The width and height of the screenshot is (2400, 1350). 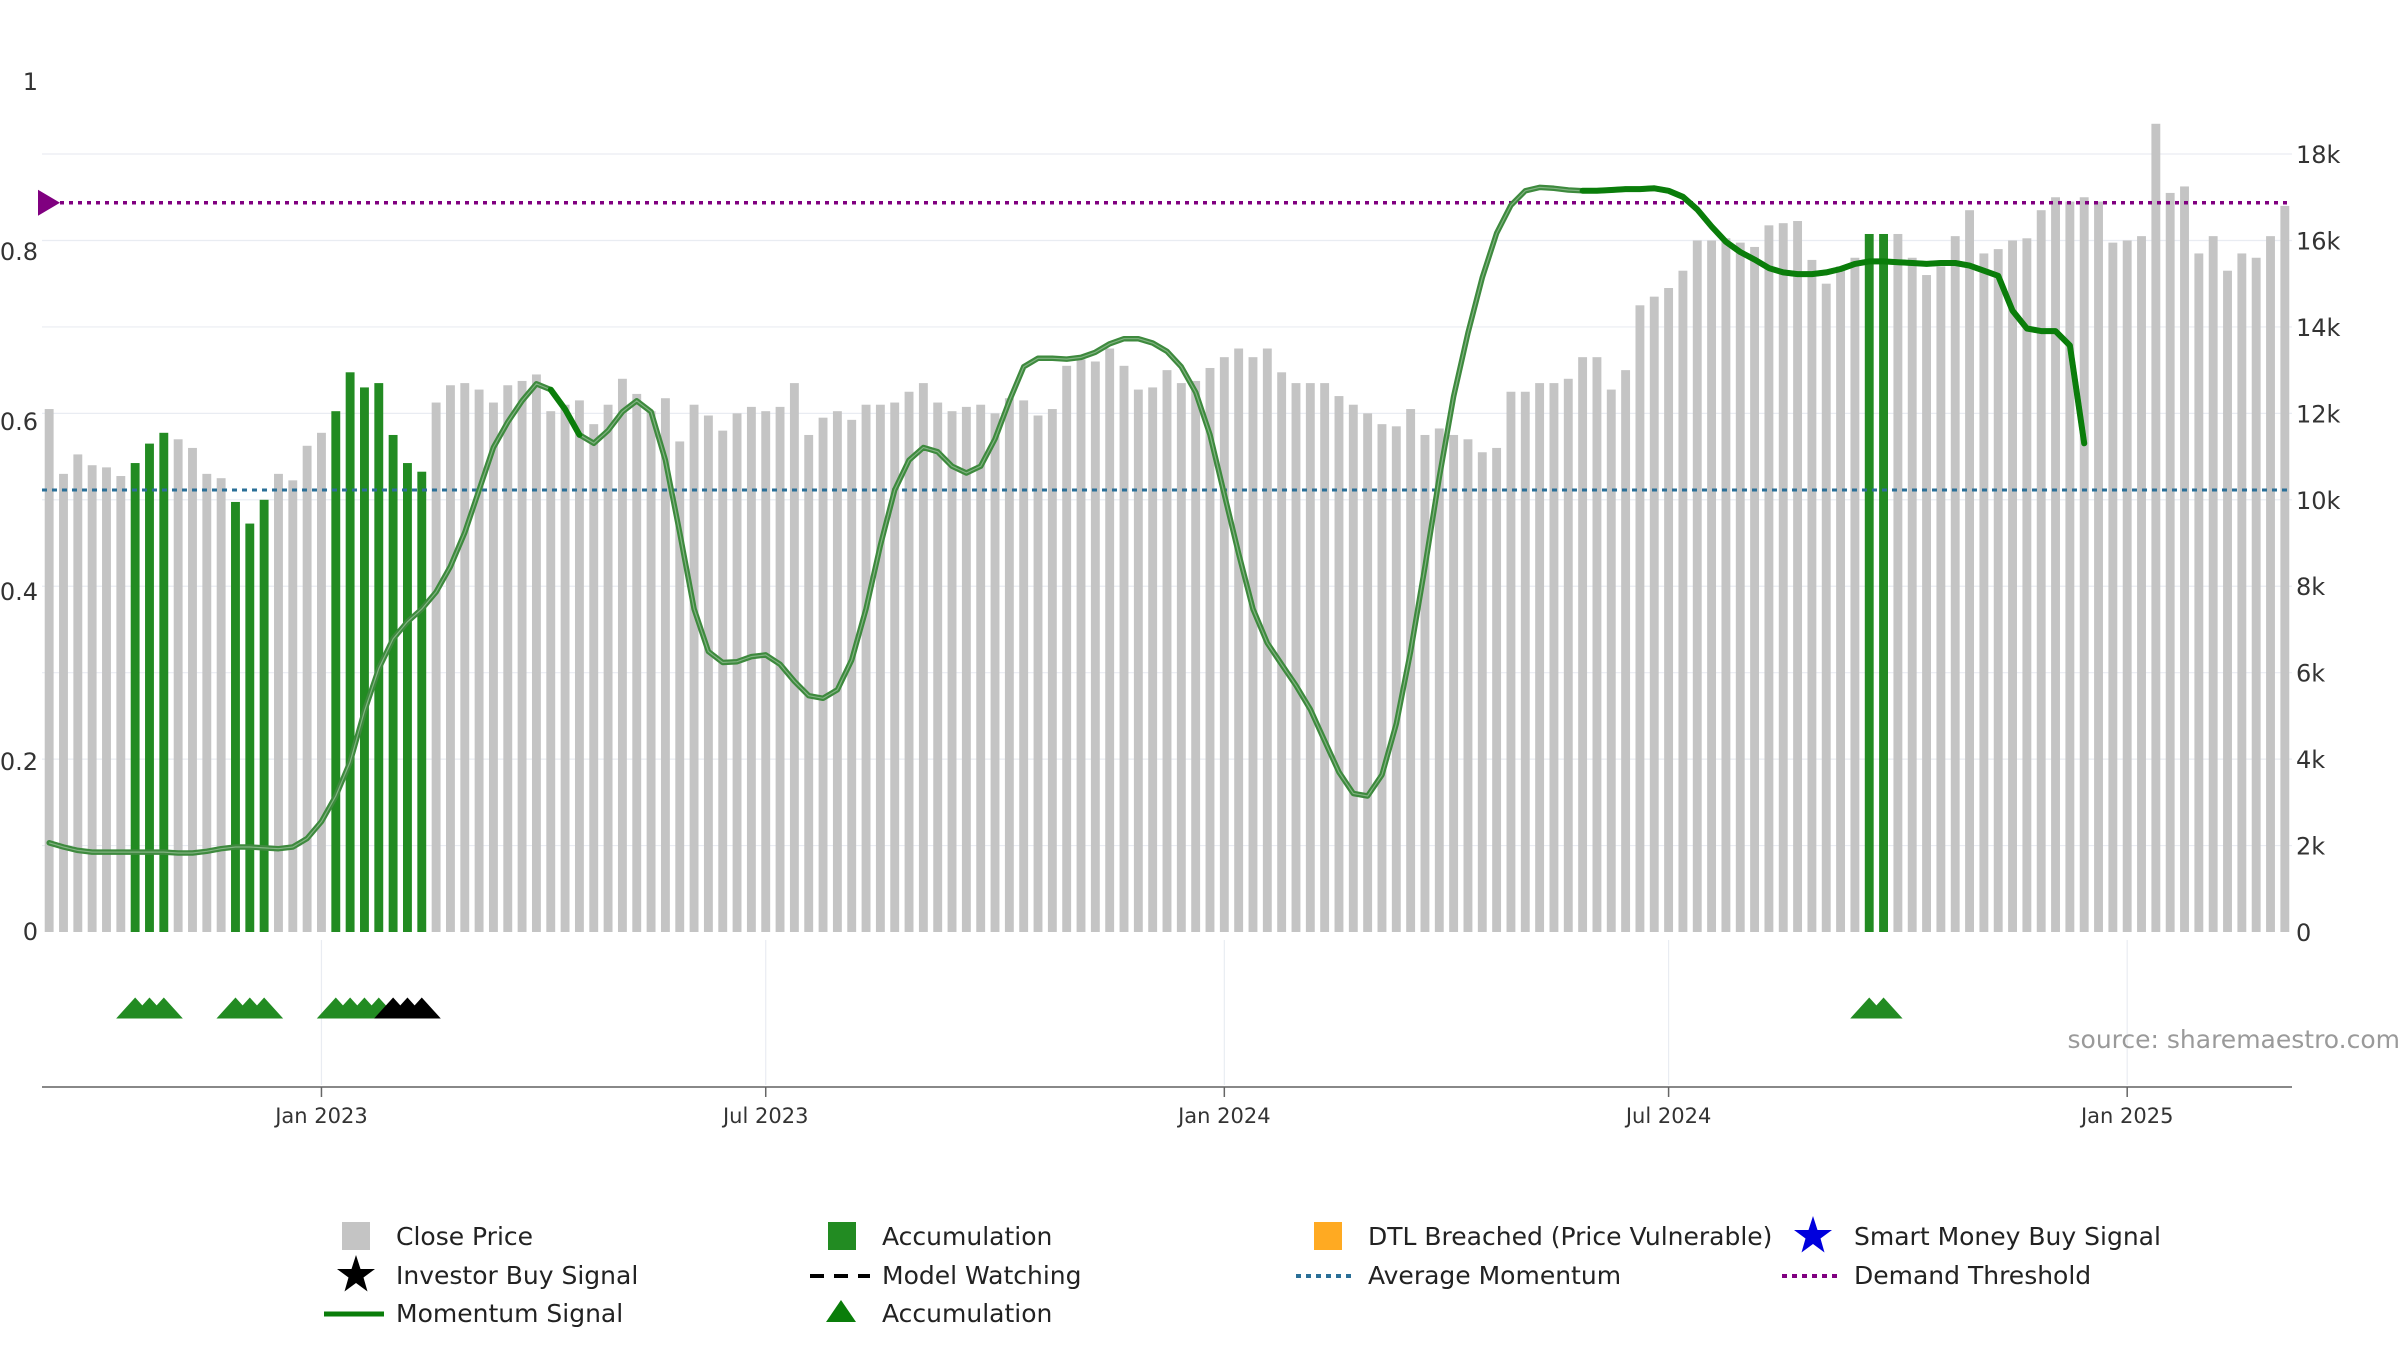 I want to click on legend-item-demand-threshold: Demand Threshold, so click(x=1936, y=1275).